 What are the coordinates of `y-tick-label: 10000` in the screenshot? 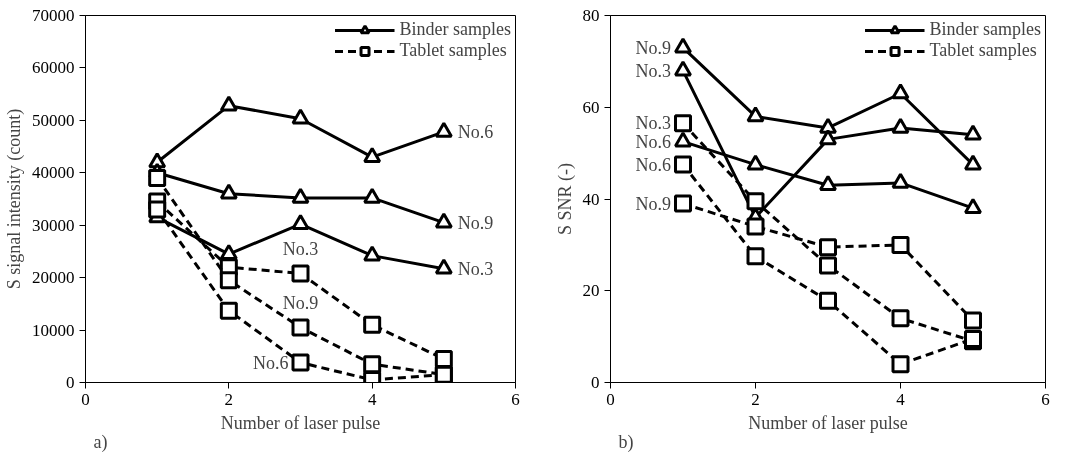 It's located at (53, 330).